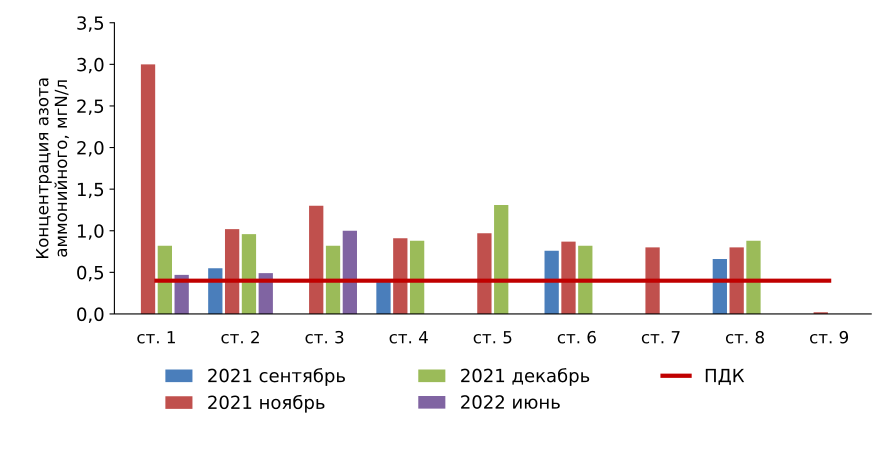  Describe the element at coordinates (240, 337) in the screenshot. I see `x-tick-label: ст. 2` at that location.